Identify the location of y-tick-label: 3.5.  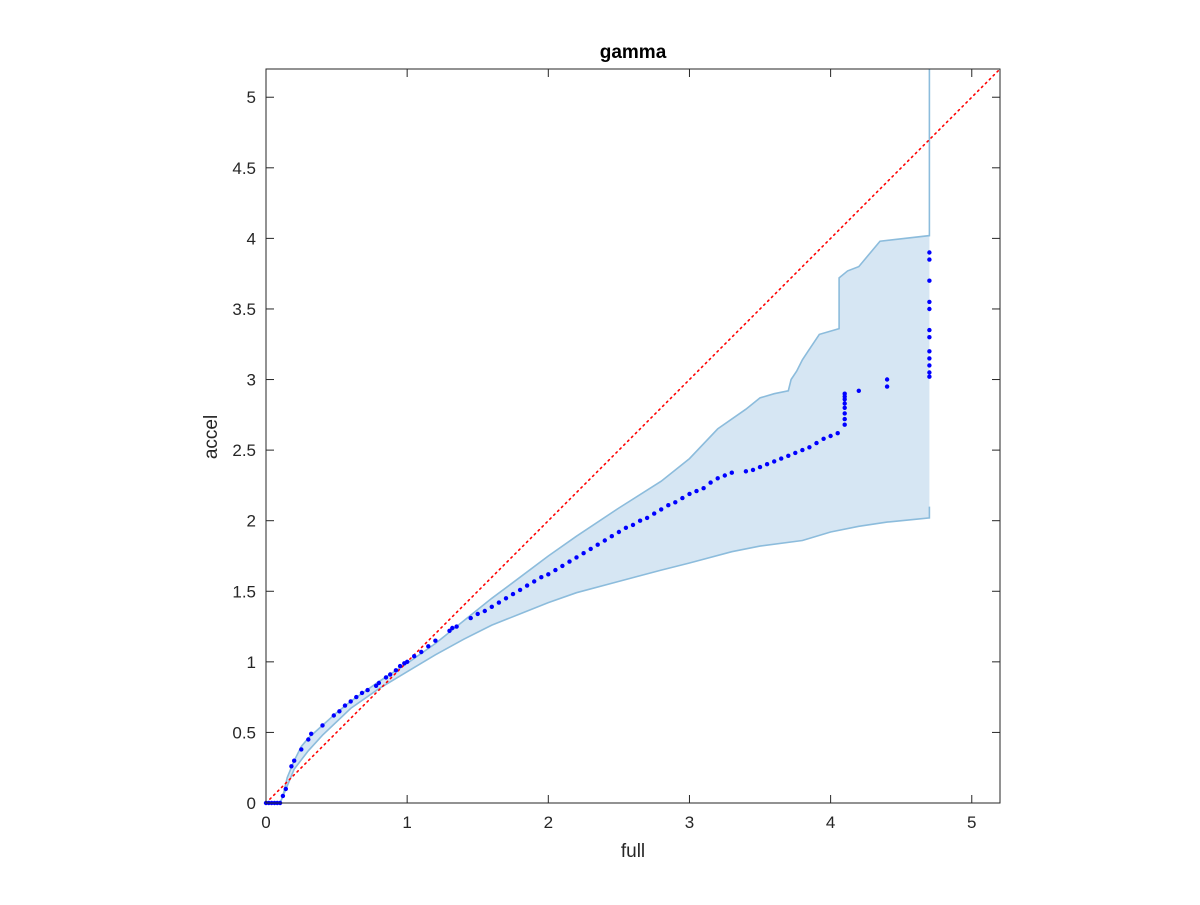
(244, 309).